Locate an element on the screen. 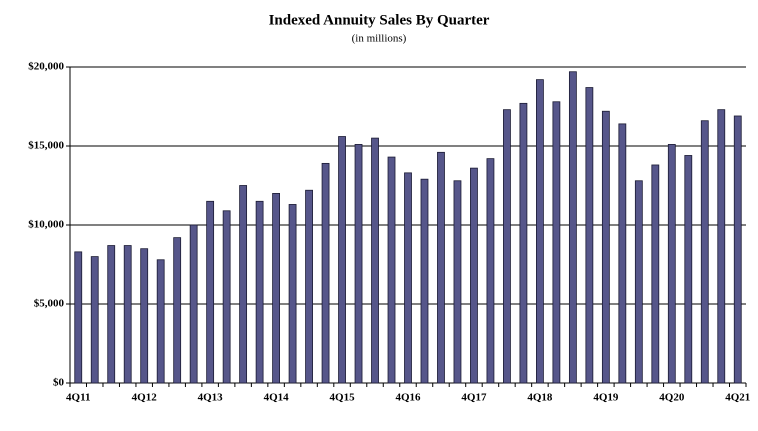  x-tick-label: 4Q20 is located at coordinates (672, 398).